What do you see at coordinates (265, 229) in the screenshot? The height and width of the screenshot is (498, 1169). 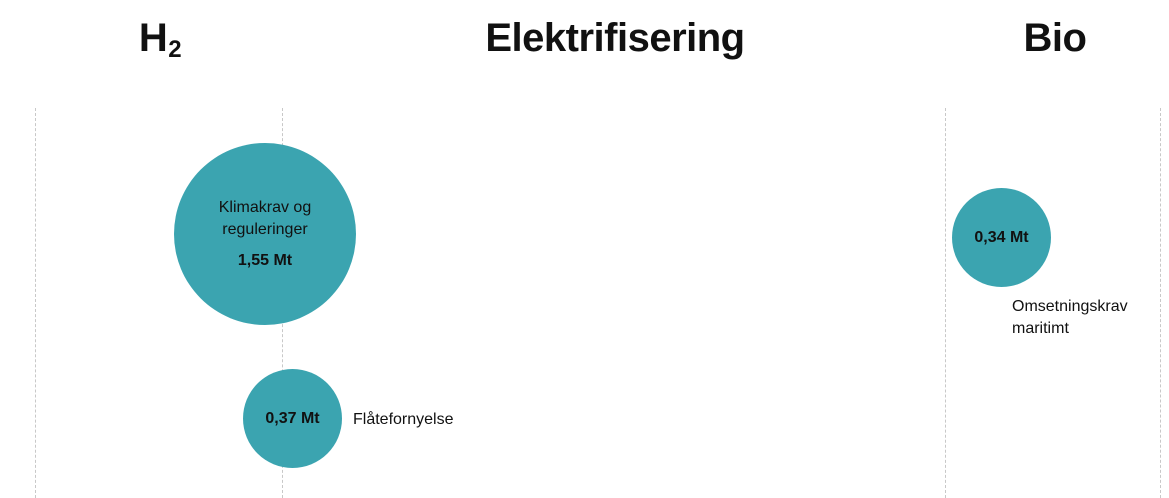 I see `bubble-label-line2: reguleringer` at bounding box center [265, 229].